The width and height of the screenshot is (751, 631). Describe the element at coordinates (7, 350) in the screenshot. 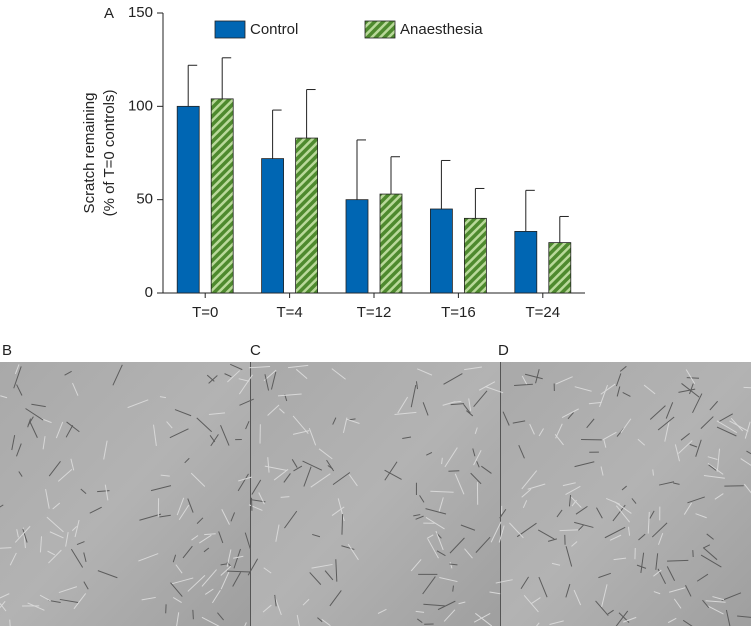

I see `panel-label: B` at that location.